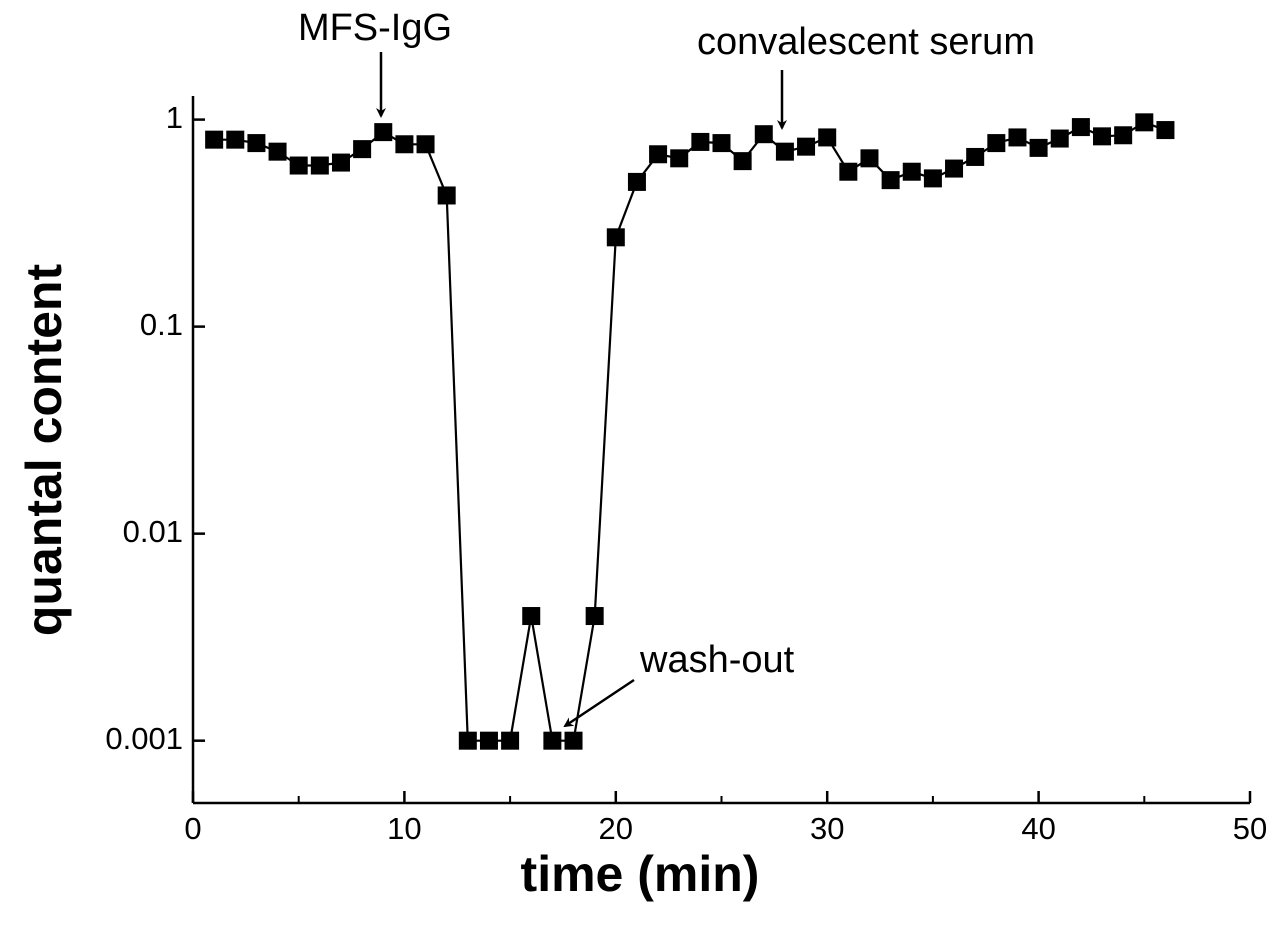 The image size is (1280, 940). Describe the element at coordinates (640, 874) in the screenshot. I see `x-axis-title: time (min)` at that location.